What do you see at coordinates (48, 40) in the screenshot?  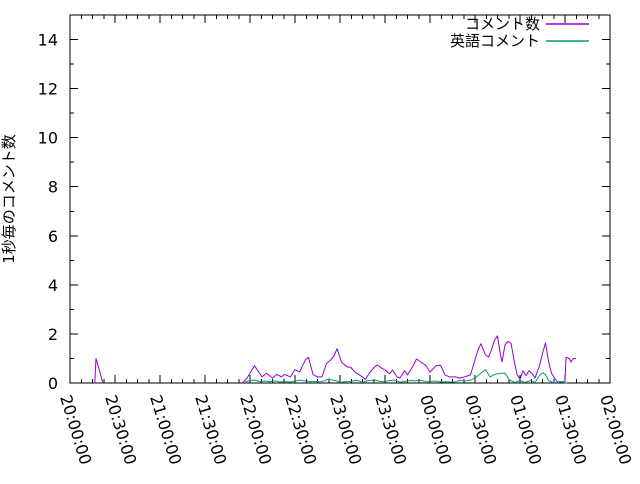 I see `y-tick-label: 14` at bounding box center [48, 40].